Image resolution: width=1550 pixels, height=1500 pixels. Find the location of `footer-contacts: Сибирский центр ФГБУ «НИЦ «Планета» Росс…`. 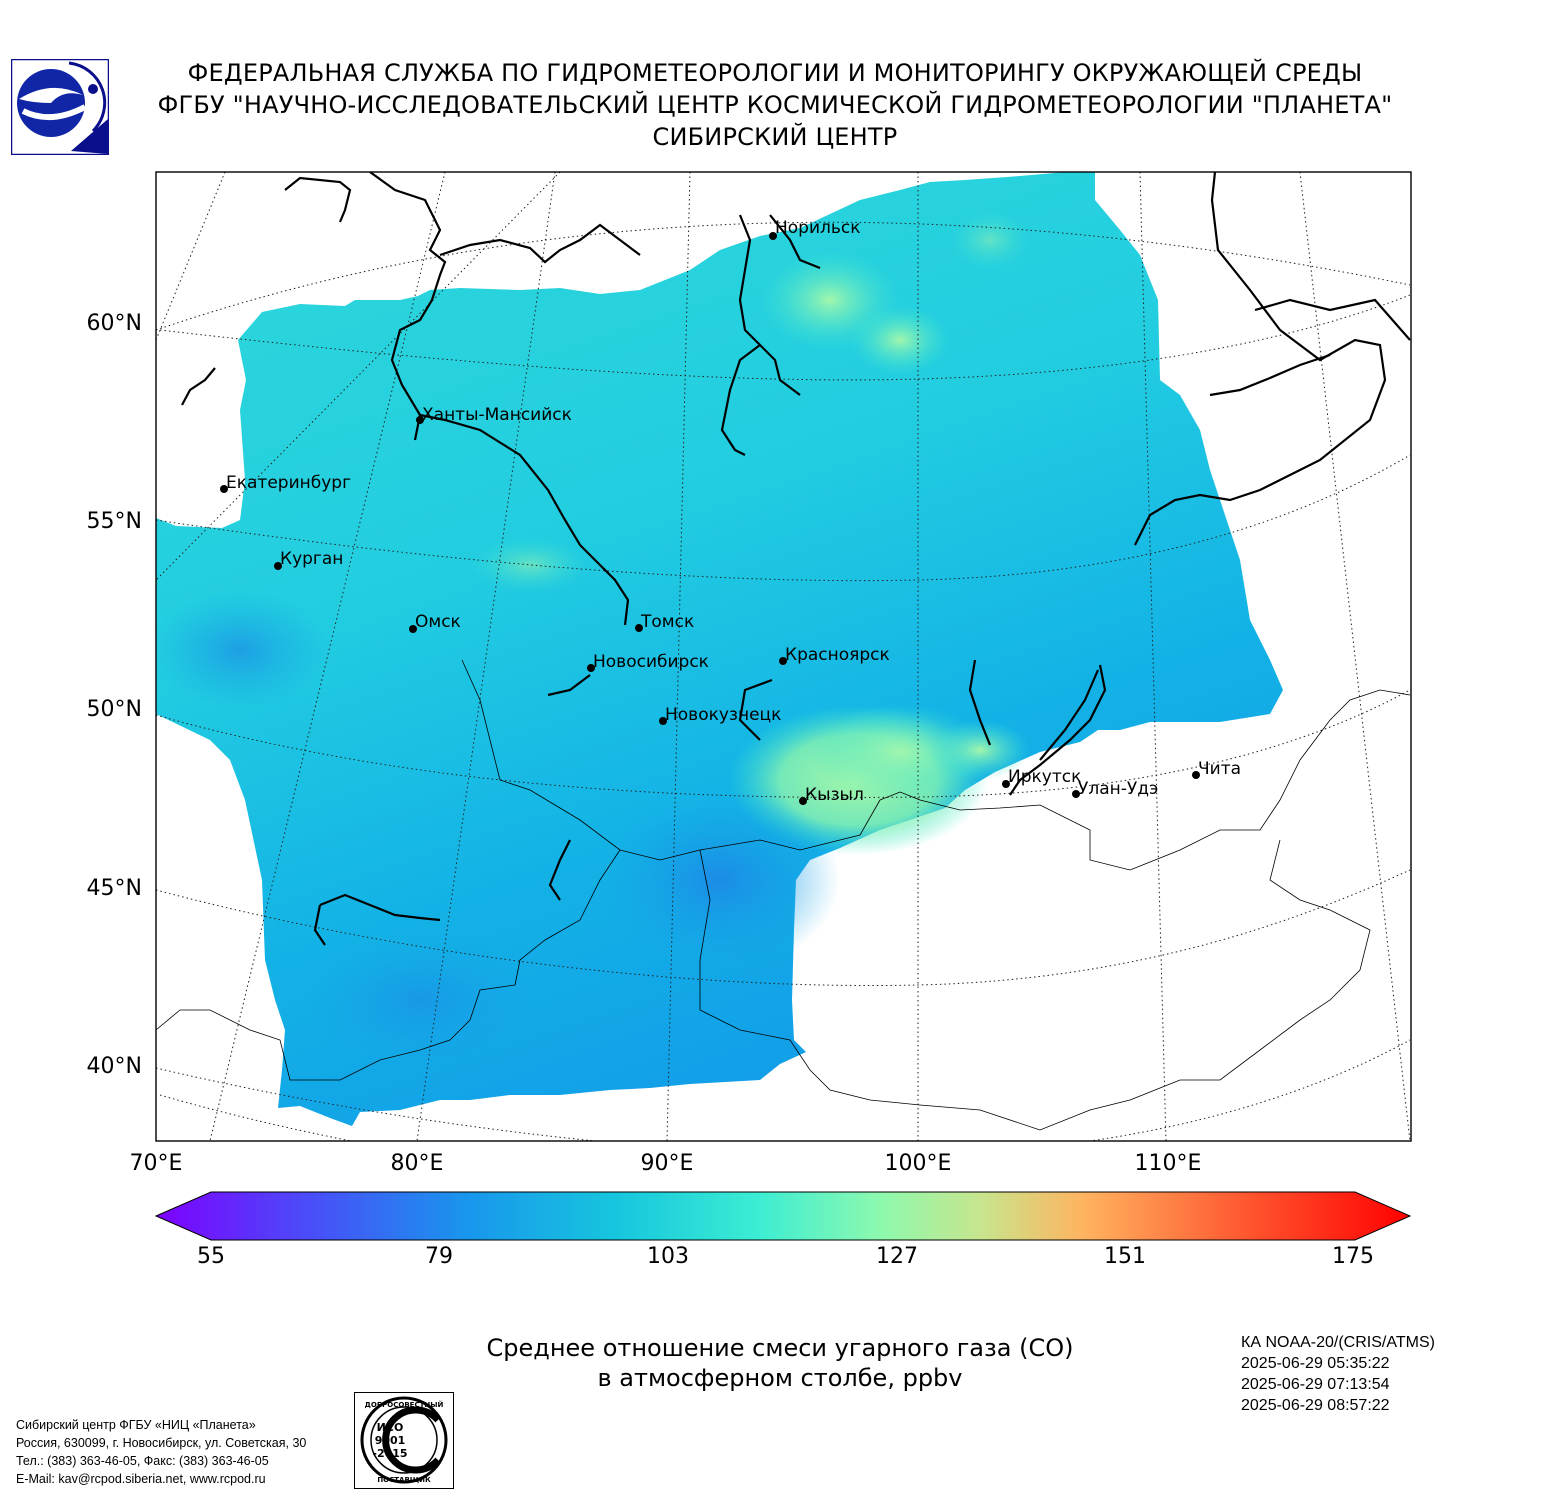

footer-contacts: Сибирский центр ФГБУ «НИЦ «Планета» Росс… is located at coordinates (161, 1452).